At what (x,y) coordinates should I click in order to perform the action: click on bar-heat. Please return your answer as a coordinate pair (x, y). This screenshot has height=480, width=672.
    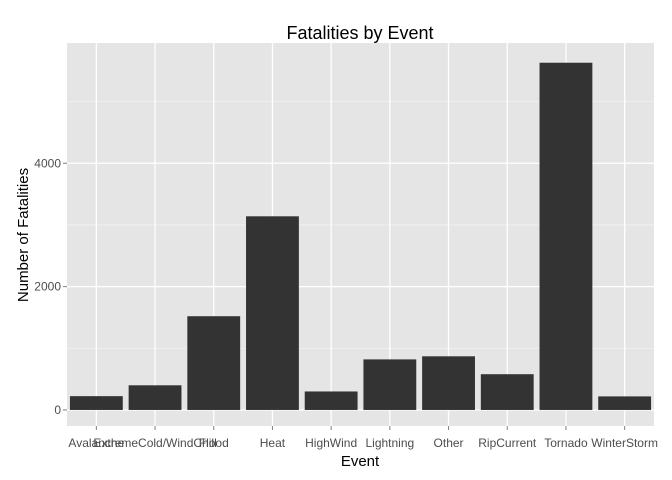
    Looking at the image, I should click on (272, 313).